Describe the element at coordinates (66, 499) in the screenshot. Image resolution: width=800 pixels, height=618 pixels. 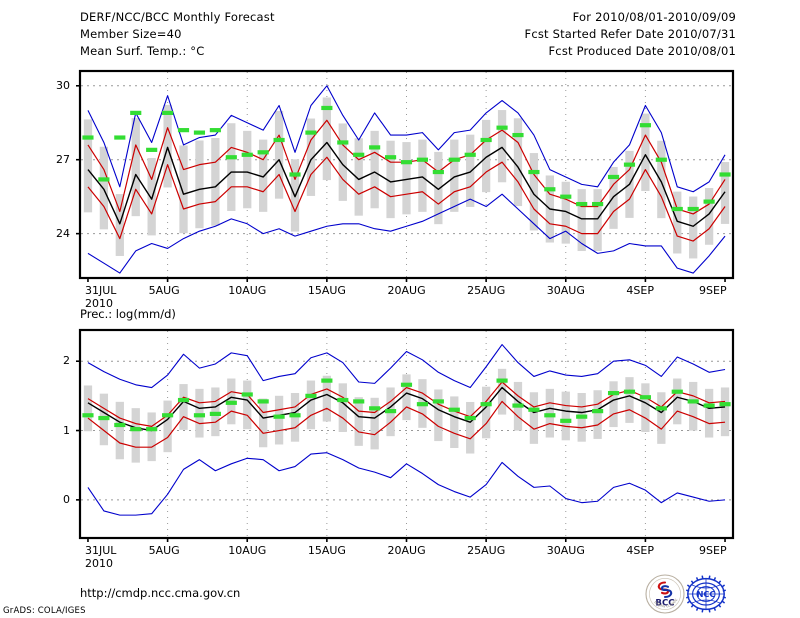
I see `y-axis-tick-label: 0` at that location.